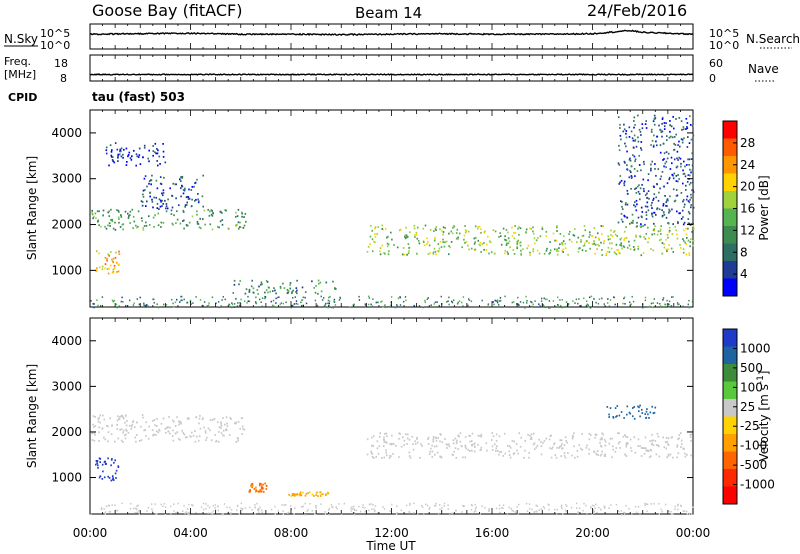  I want to click on colorbar-cell, so click(730, 425).